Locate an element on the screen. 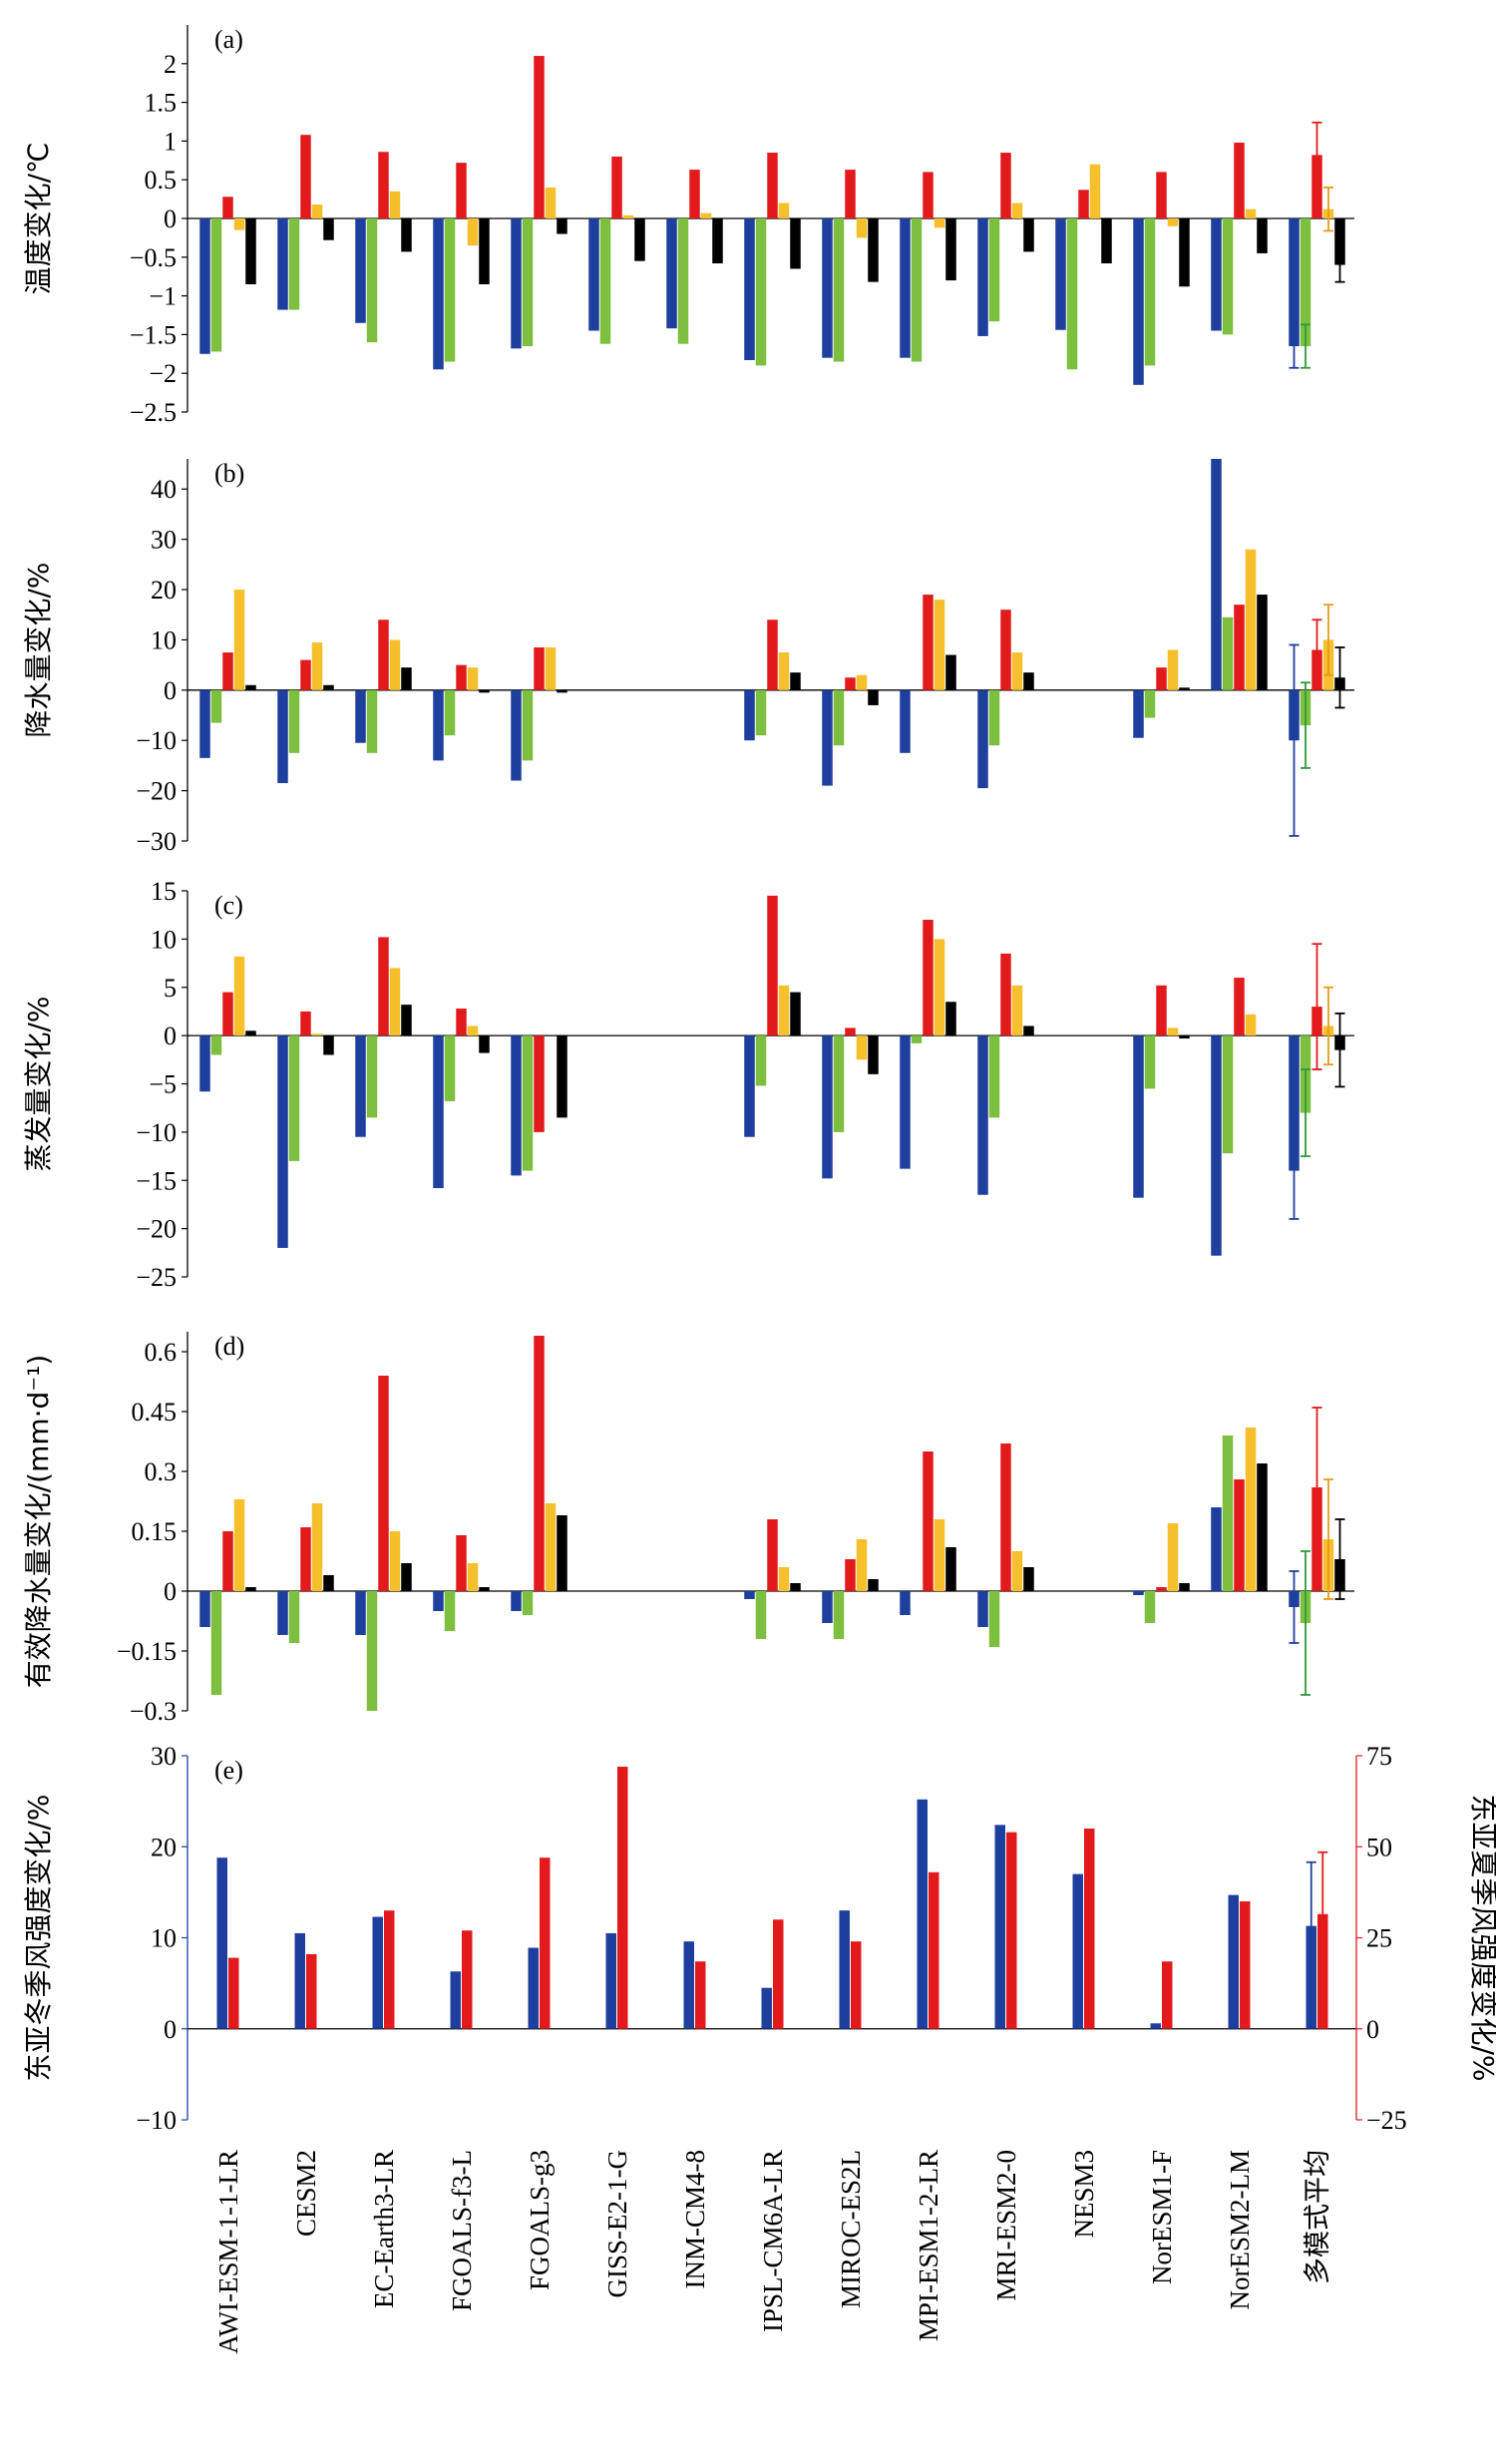 This screenshot has height=2464, width=1496. y-tick-label: −2.5 is located at coordinates (153, 412).